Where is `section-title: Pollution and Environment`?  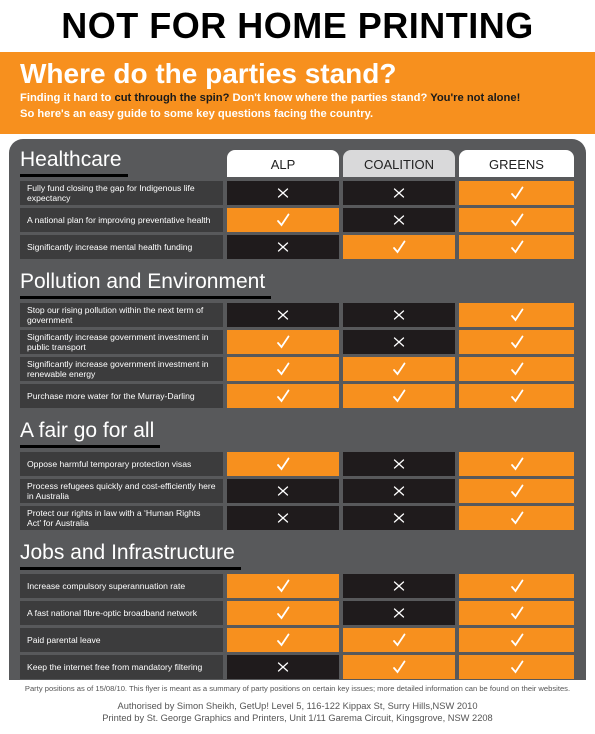
section-title: Pollution and Environment is located at coordinates (146, 284).